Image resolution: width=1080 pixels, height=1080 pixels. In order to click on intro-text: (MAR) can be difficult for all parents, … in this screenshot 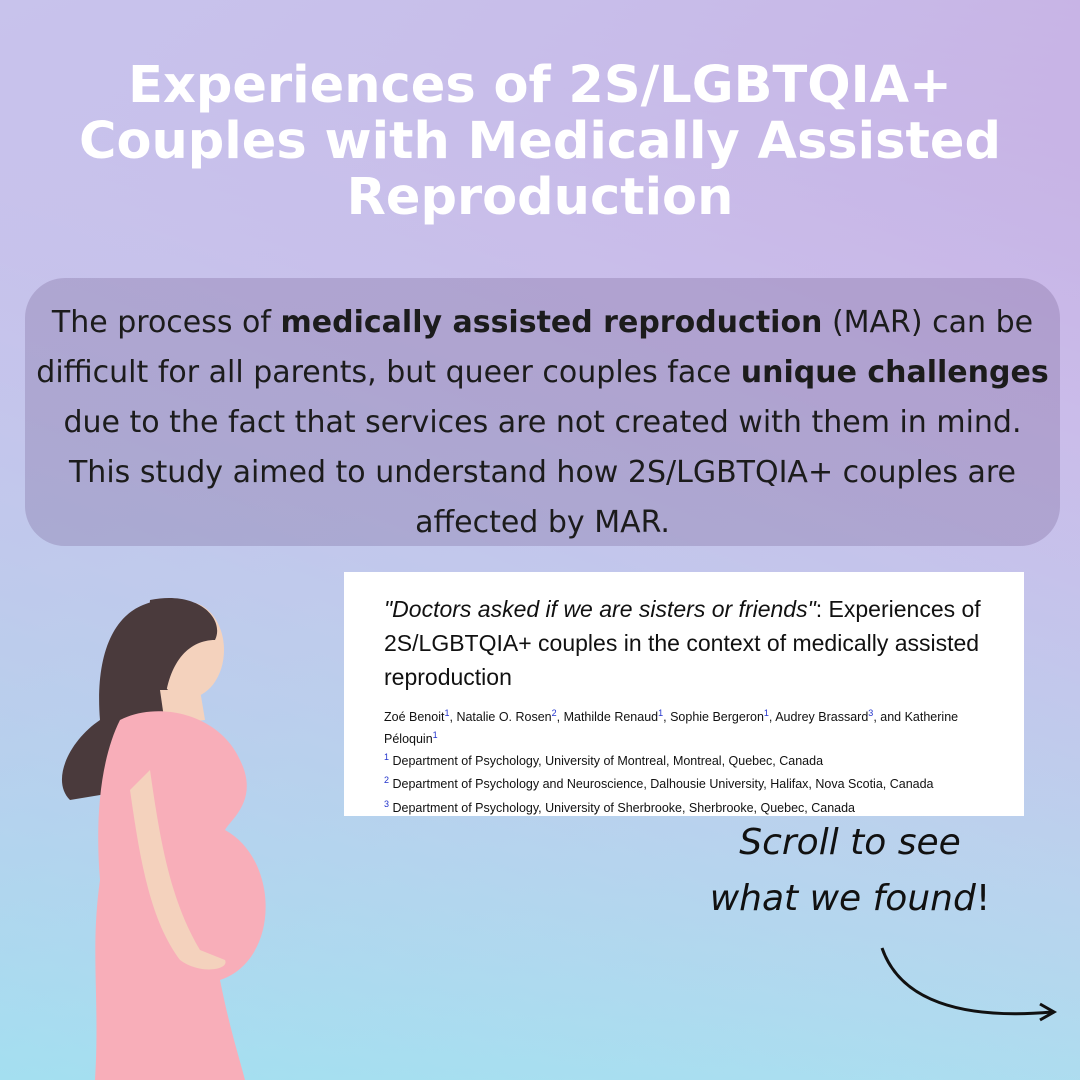, I will do `click(535, 347)`.